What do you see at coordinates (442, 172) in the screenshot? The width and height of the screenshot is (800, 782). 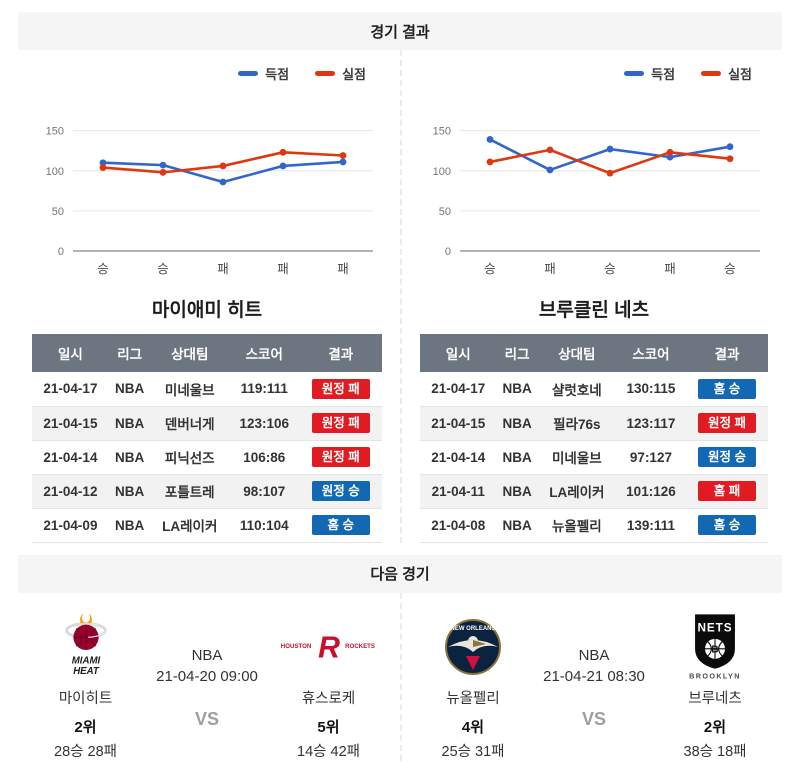 I see `svg-text: 100` at bounding box center [442, 172].